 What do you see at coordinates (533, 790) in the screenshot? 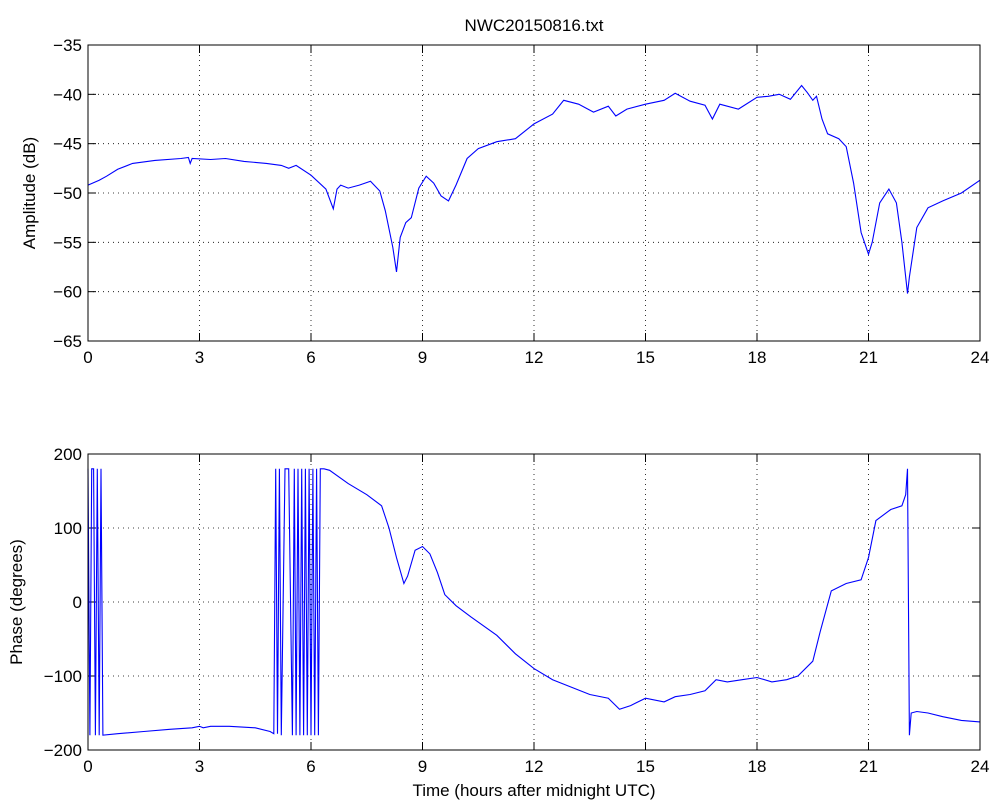
I see `phase-xlabel: Time (hours after midnight UTC)` at bounding box center [533, 790].